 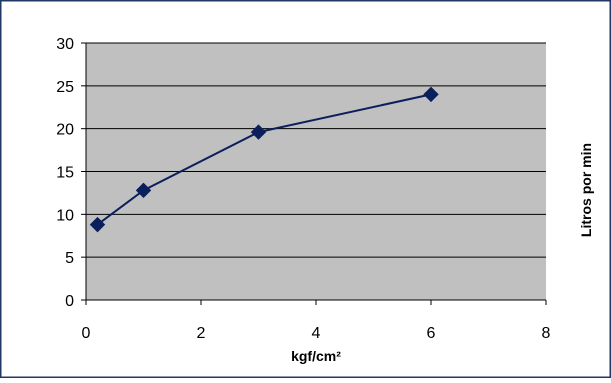 What do you see at coordinates (65, 44) in the screenshot?
I see `y-tick-label: 30` at bounding box center [65, 44].